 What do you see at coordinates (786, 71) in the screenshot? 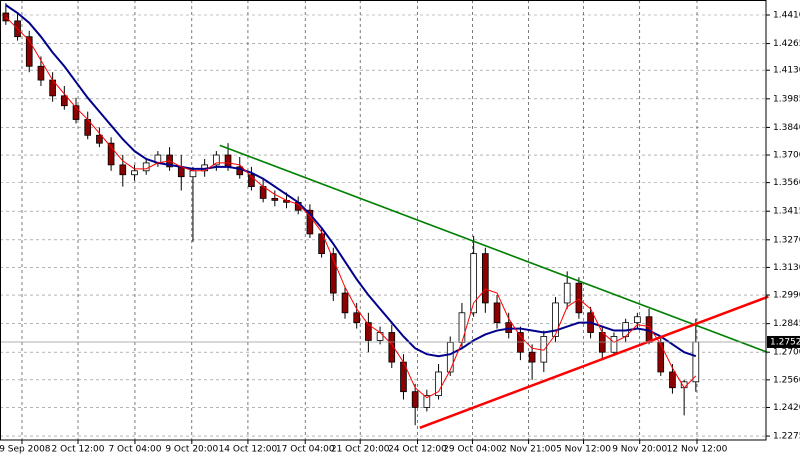
I see `y-tick-label: 1.4130` at bounding box center [786, 71].